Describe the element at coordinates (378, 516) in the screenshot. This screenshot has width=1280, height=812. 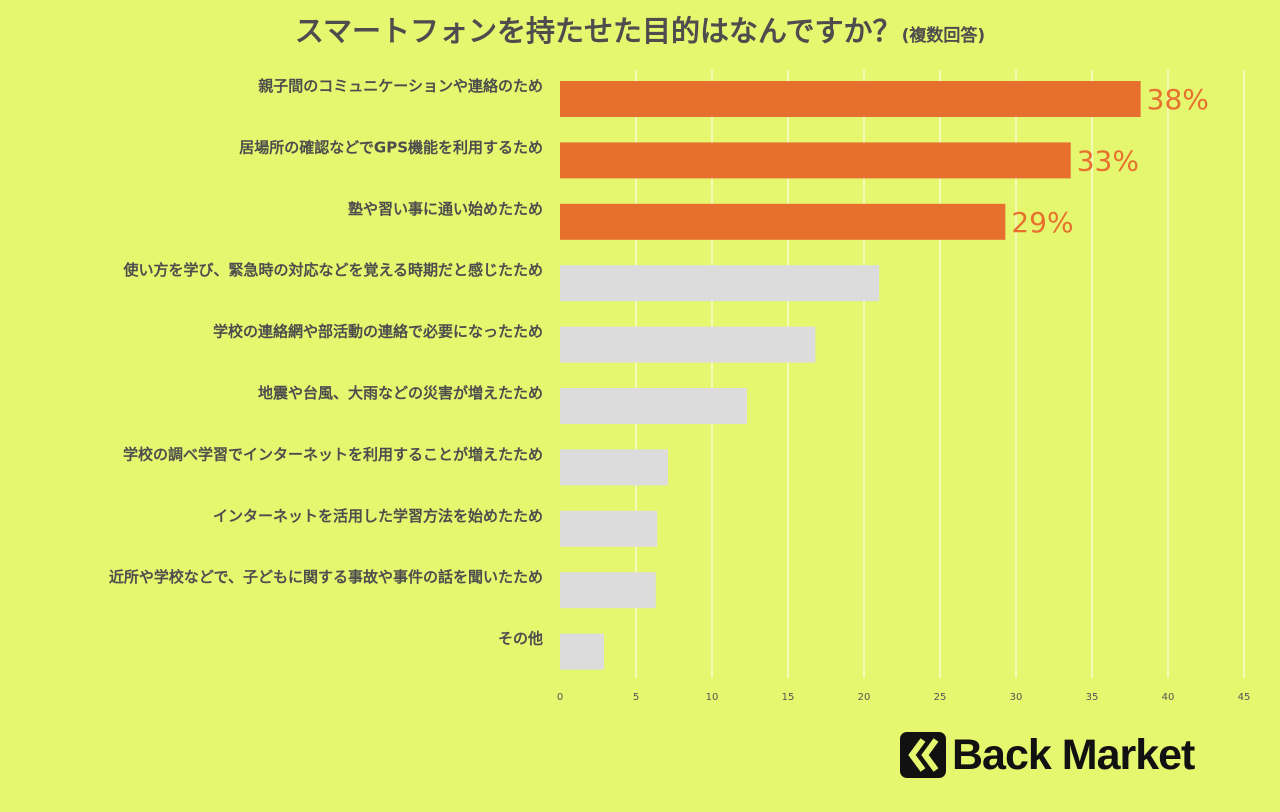
I see `category-label-8: インターネットを活用した学習方法を始めたため` at that location.